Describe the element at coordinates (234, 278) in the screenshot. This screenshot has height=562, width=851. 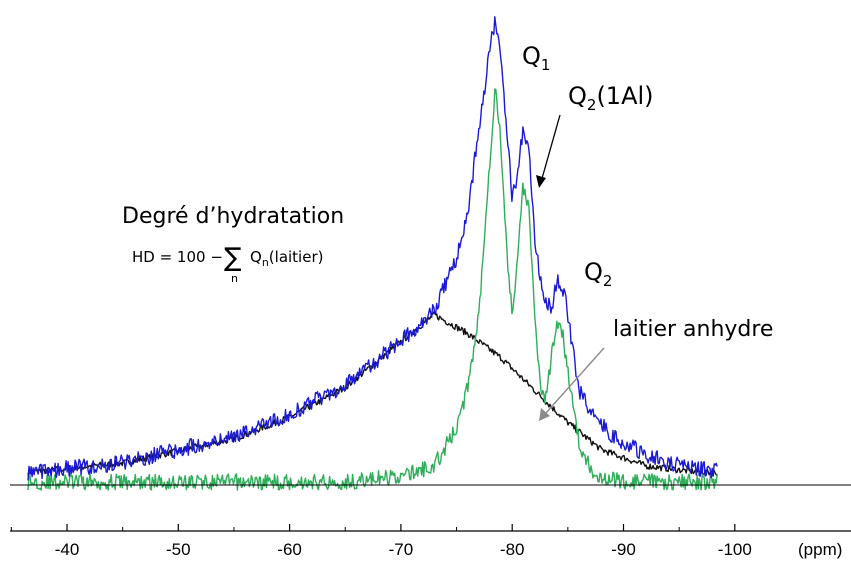
I see `formula-index: n` at that location.